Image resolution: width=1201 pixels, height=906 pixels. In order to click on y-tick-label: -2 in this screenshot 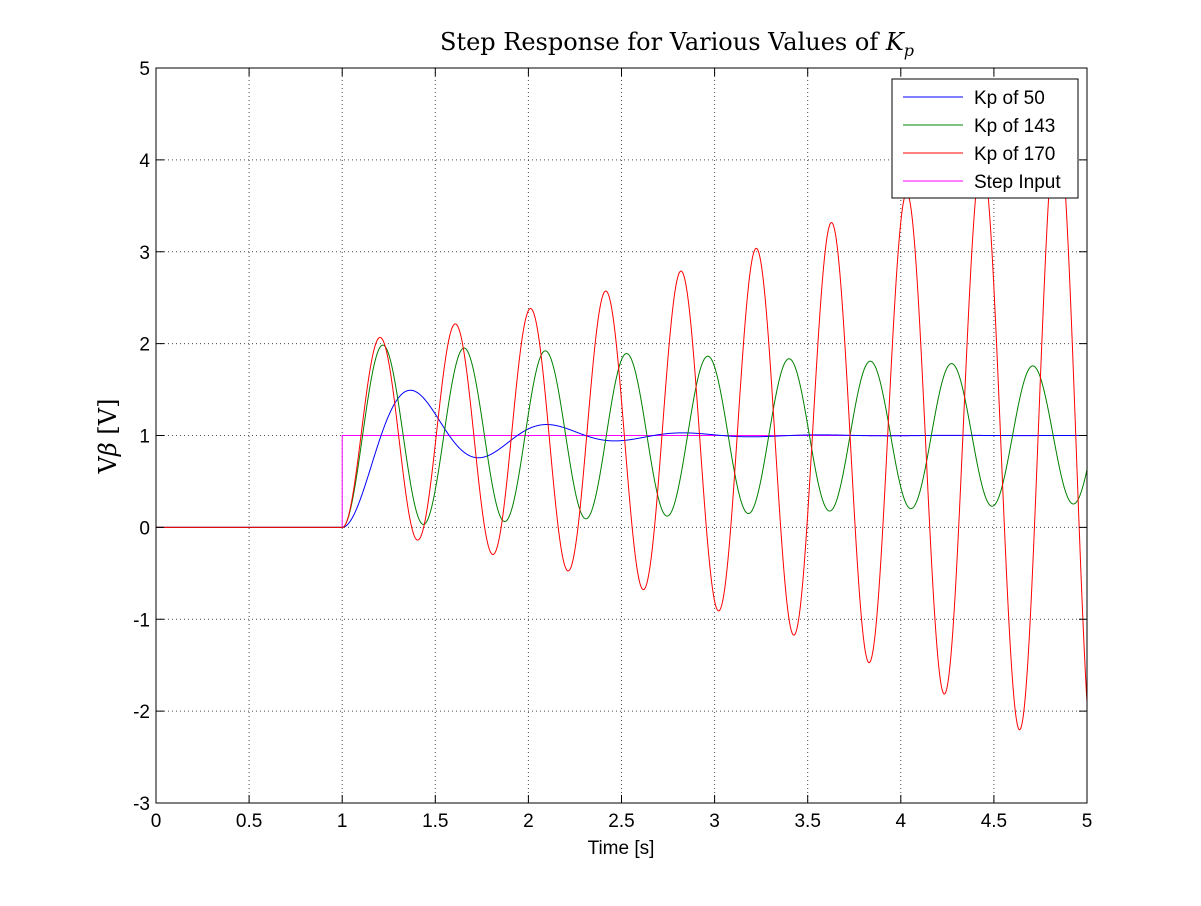, I will do `click(141, 712)`.